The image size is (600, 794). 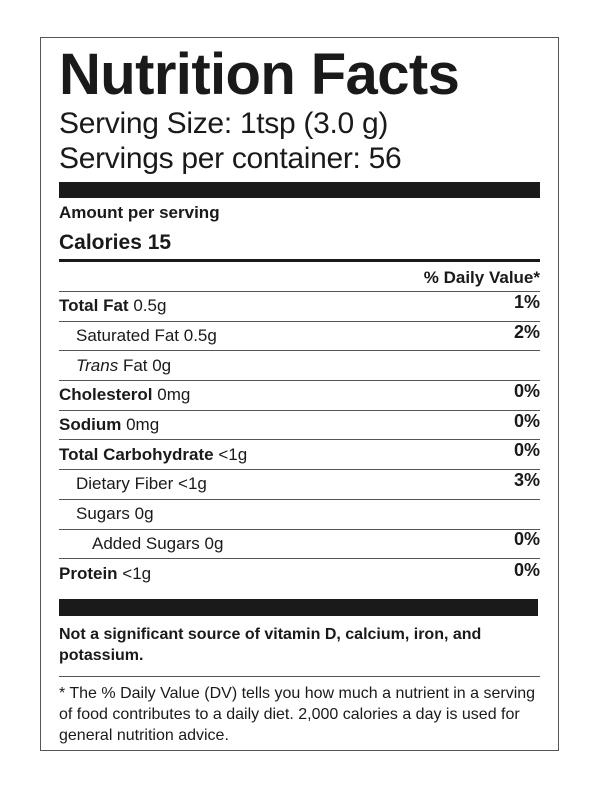 What do you see at coordinates (94, 306) in the screenshot?
I see `nutrient-name: Total Fat` at bounding box center [94, 306].